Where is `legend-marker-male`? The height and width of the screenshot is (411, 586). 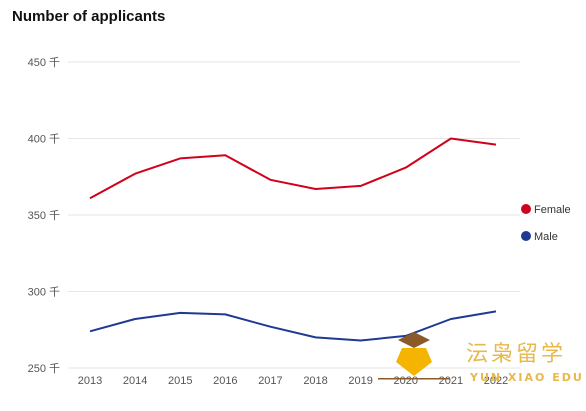
legend-marker-male is located at coordinates (526, 236).